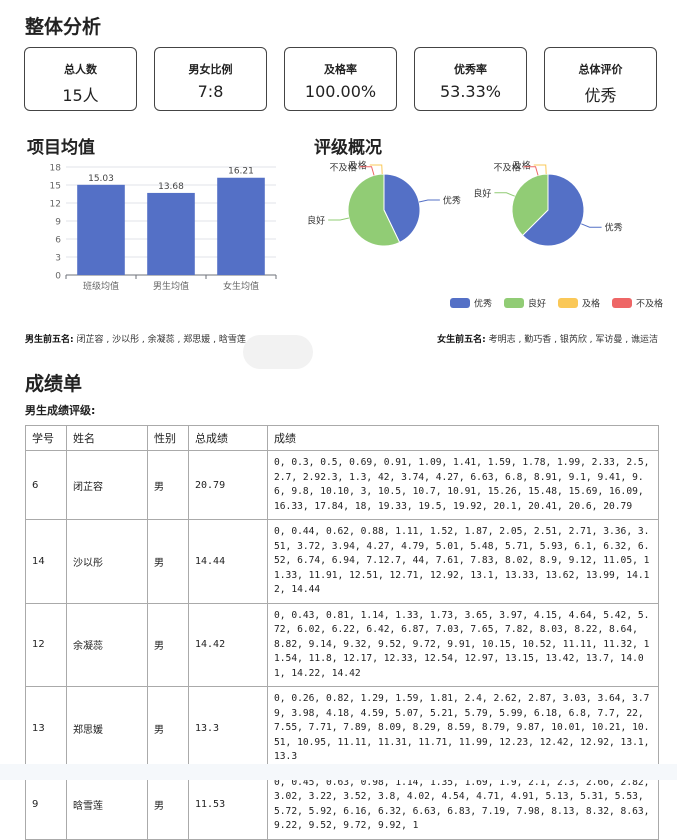 The image size is (677, 840). What do you see at coordinates (101, 286) in the screenshot?
I see `x-tick-label: 班级均值` at bounding box center [101, 286].